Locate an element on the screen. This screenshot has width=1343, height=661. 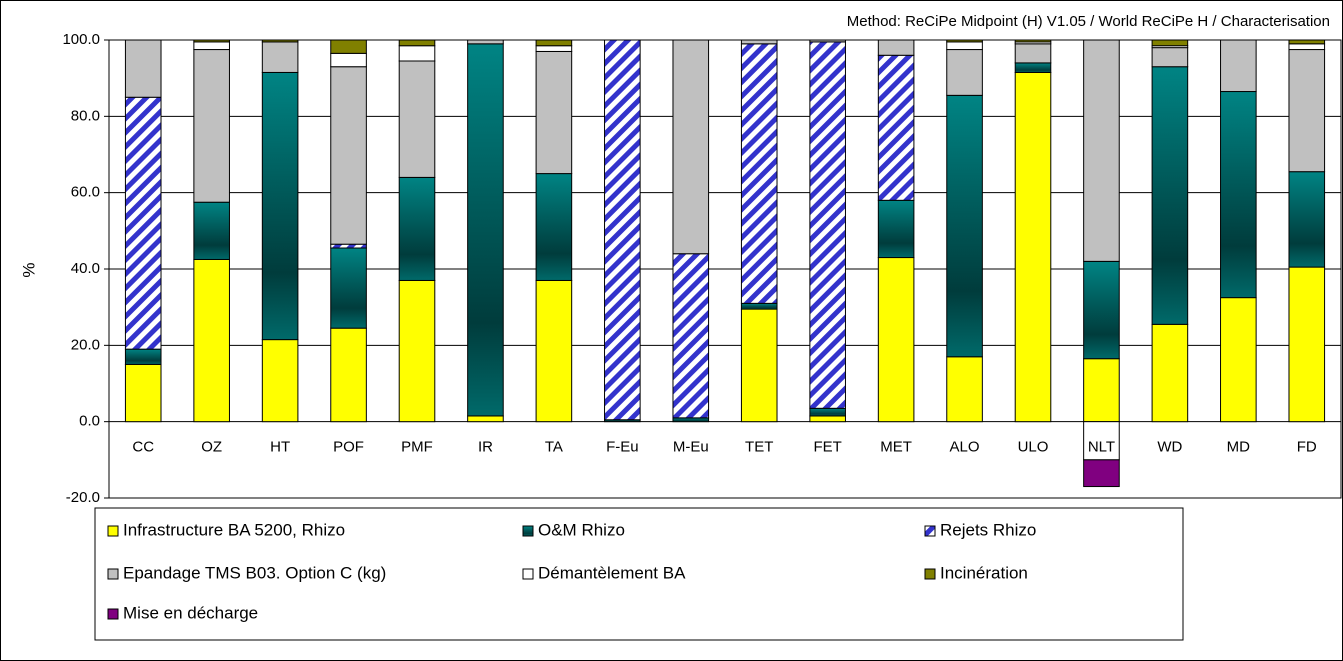
x-tick-label: TA is located at coordinates (554, 447).